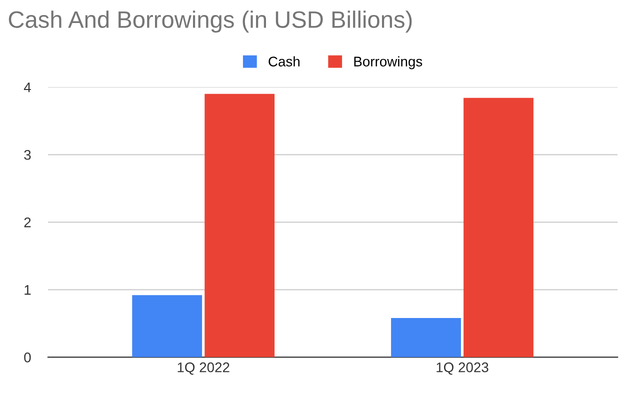  Describe the element at coordinates (27, 155) in the screenshot. I see `y-tick-label: 3` at that location.